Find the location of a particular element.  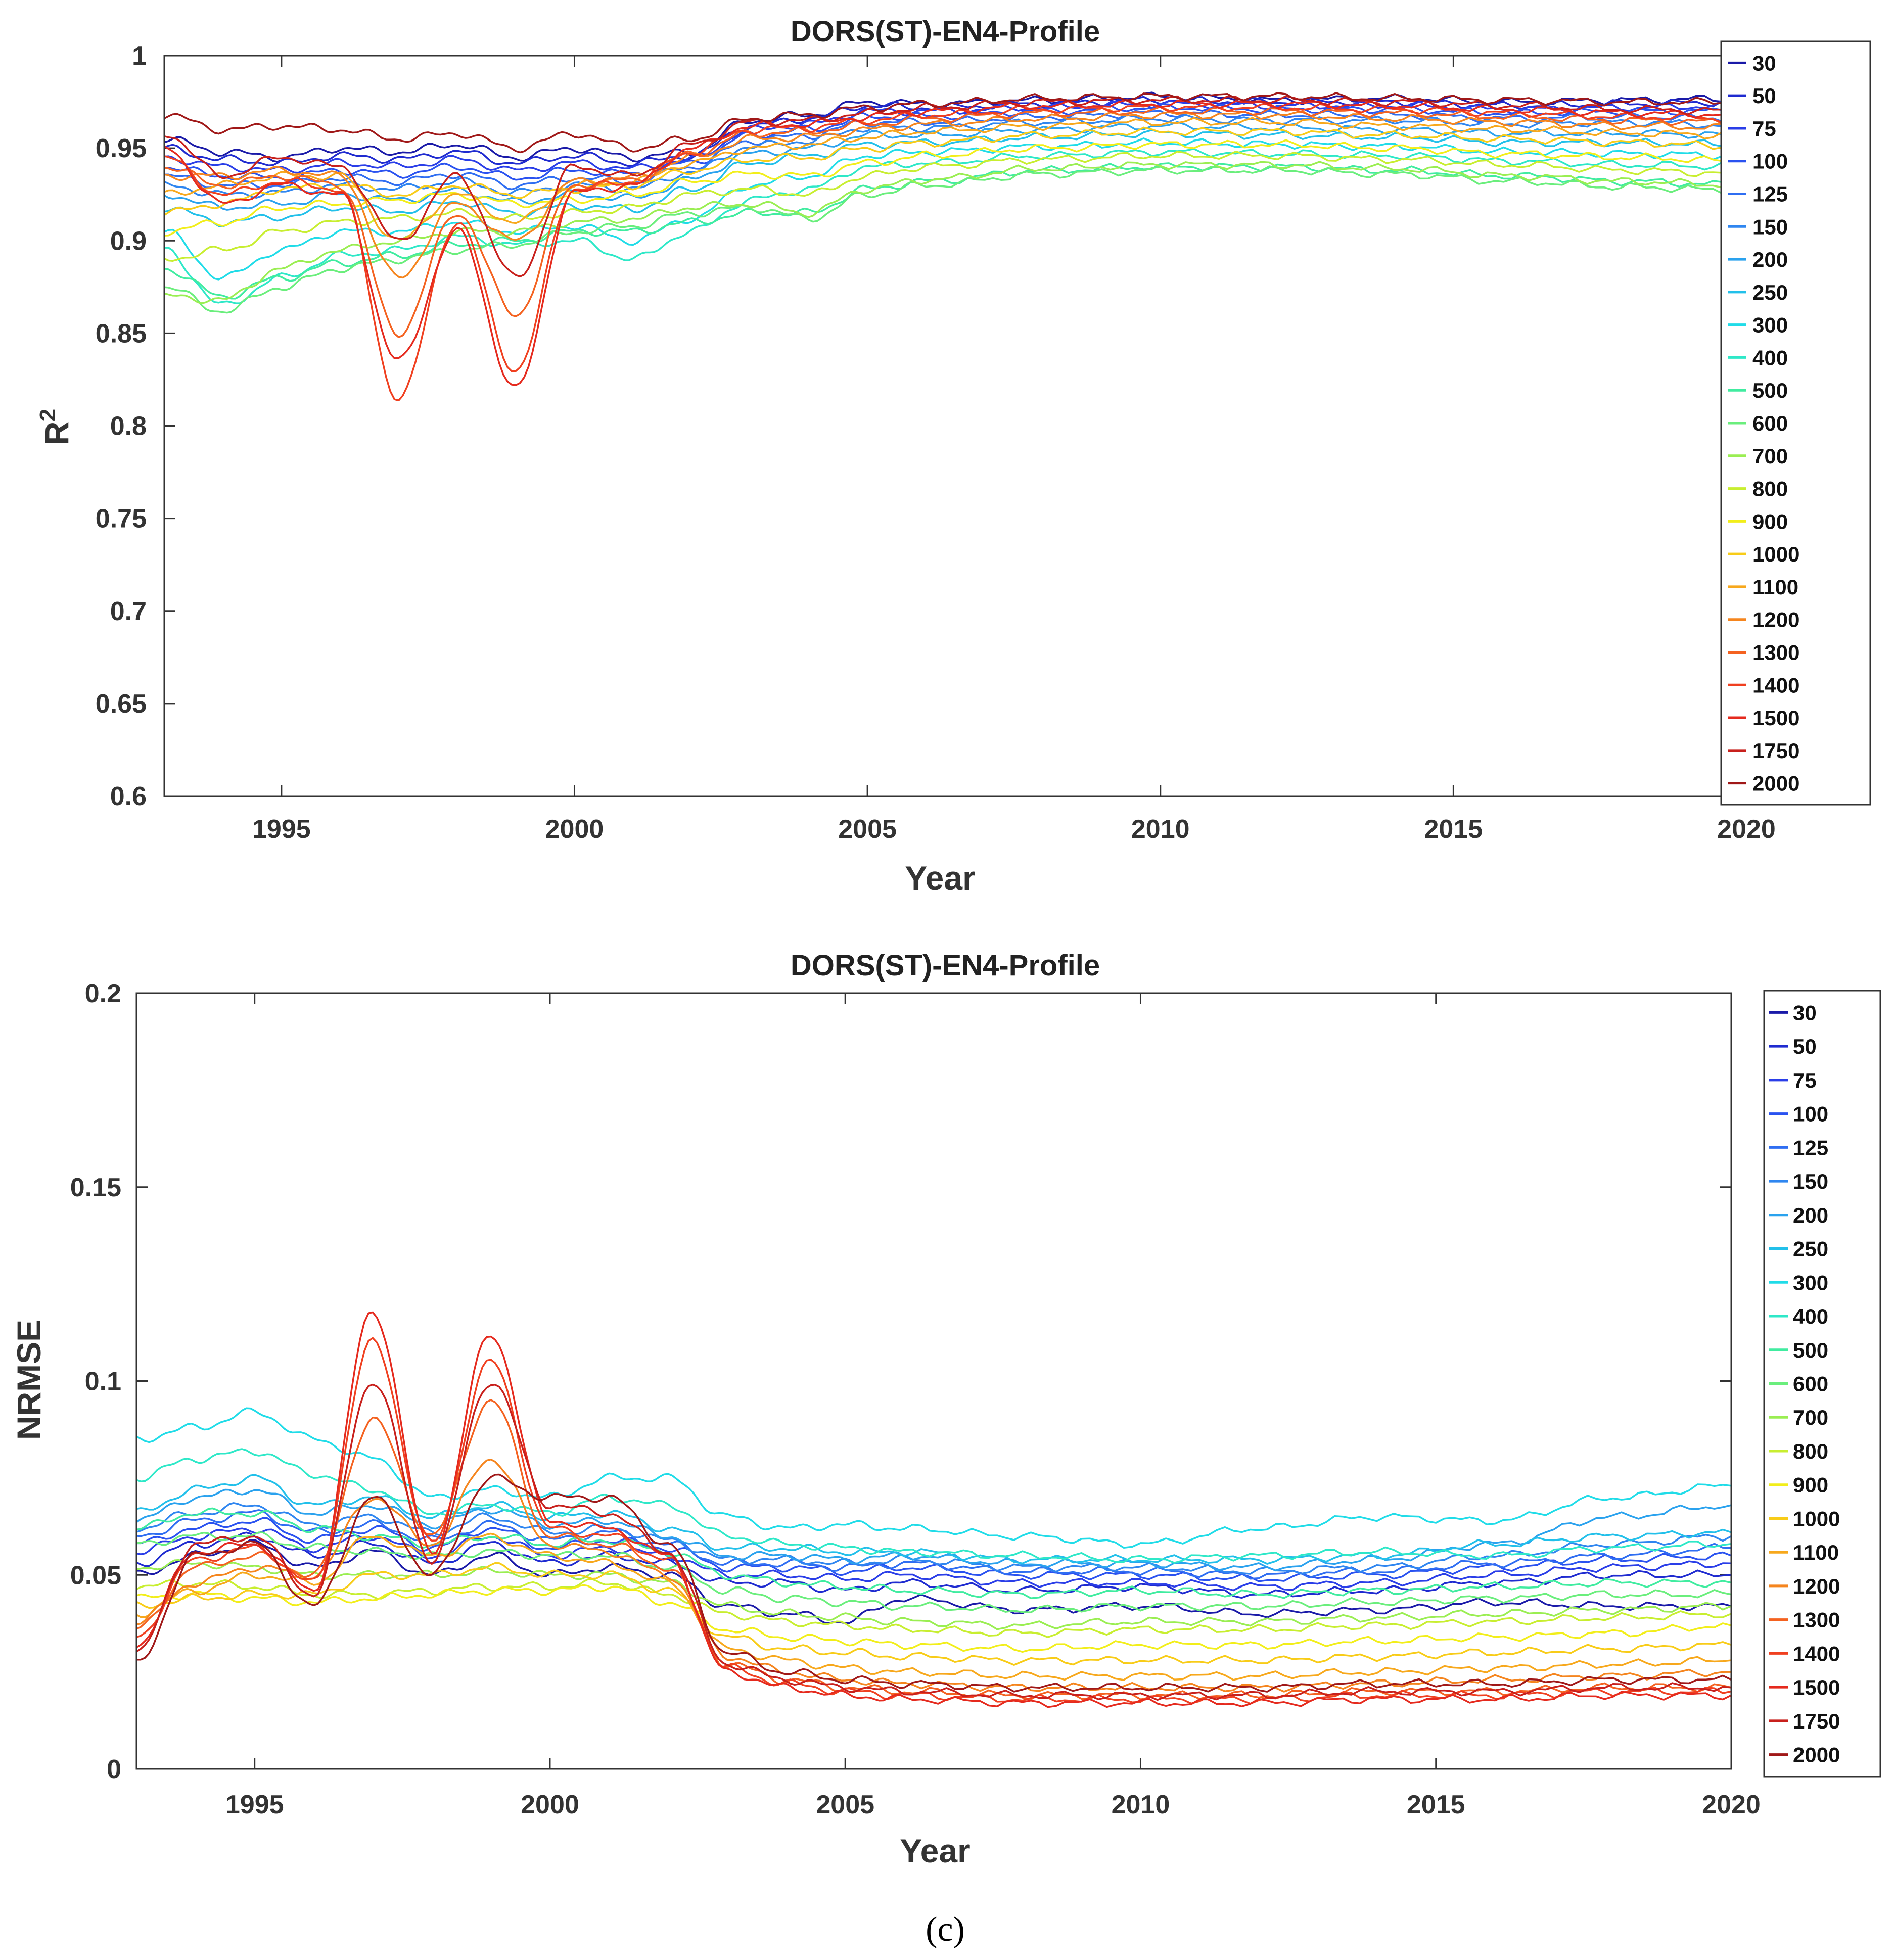

nrmse-legend-label: 1300 is located at coordinates (1817, 1620).